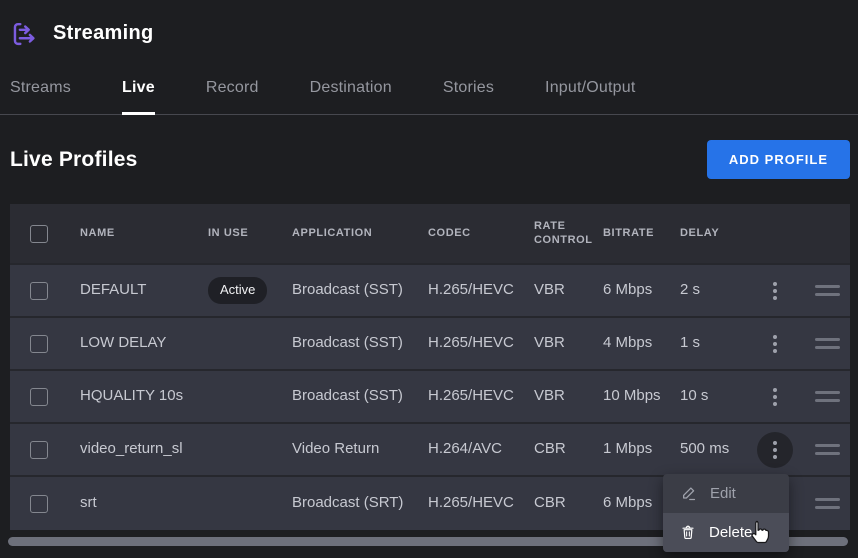 This screenshot has height=558, width=858. I want to click on column-header-in-use: IN USE, so click(228, 232).